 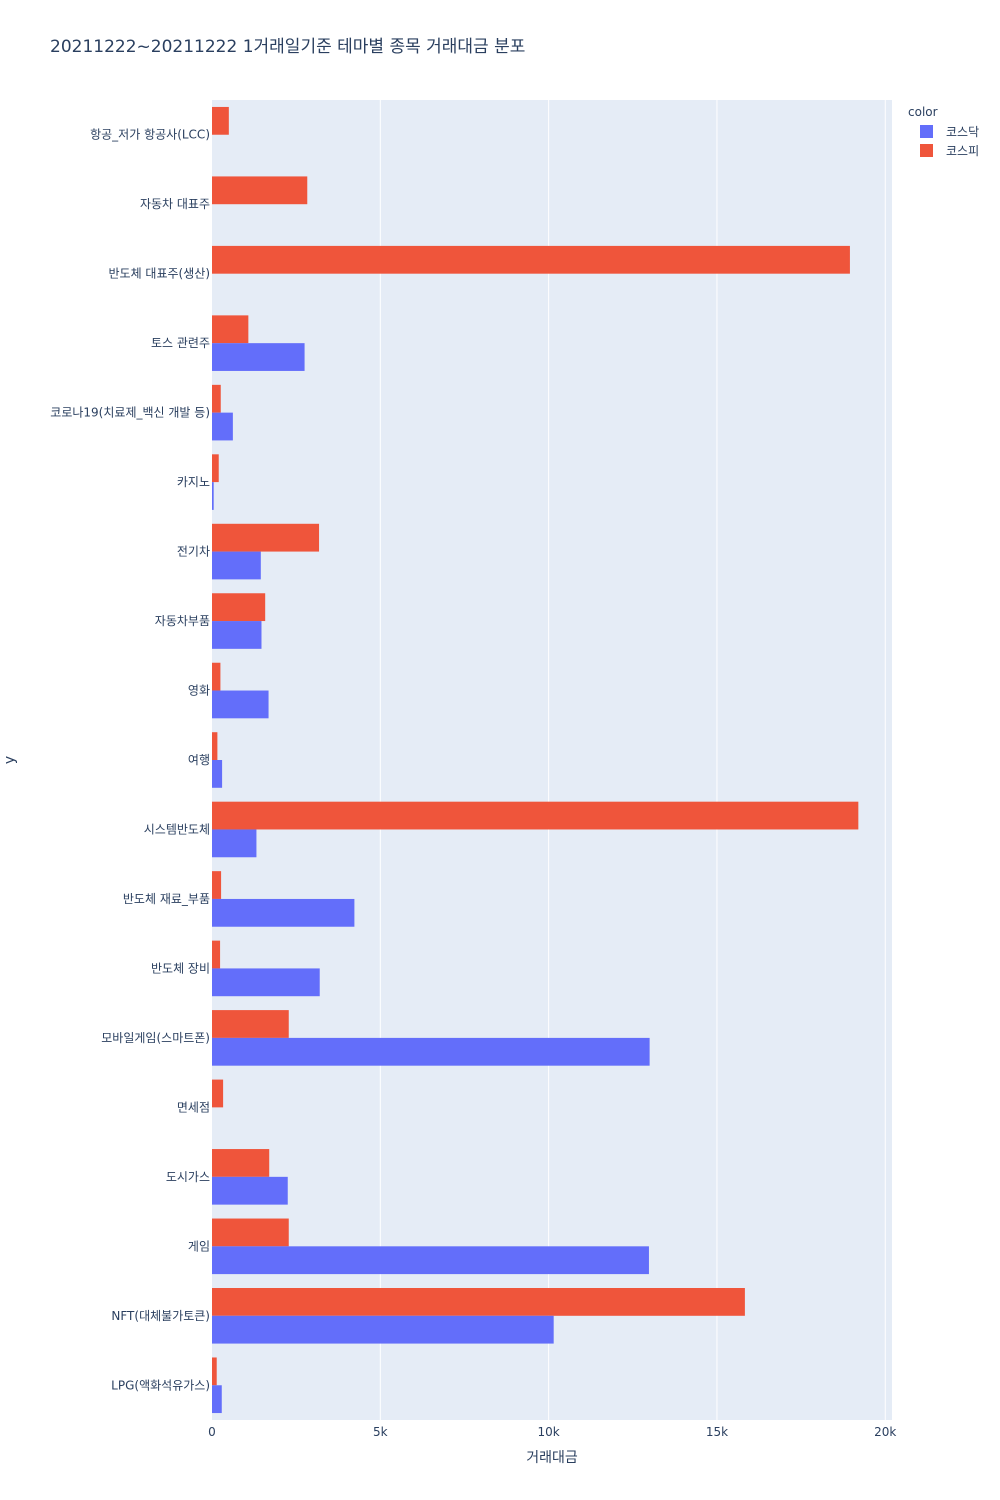 What do you see at coordinates (182, 621) in the screenshot?
I see `y-tick-label-7: 자동차부품` at bounding box center [182, 621].